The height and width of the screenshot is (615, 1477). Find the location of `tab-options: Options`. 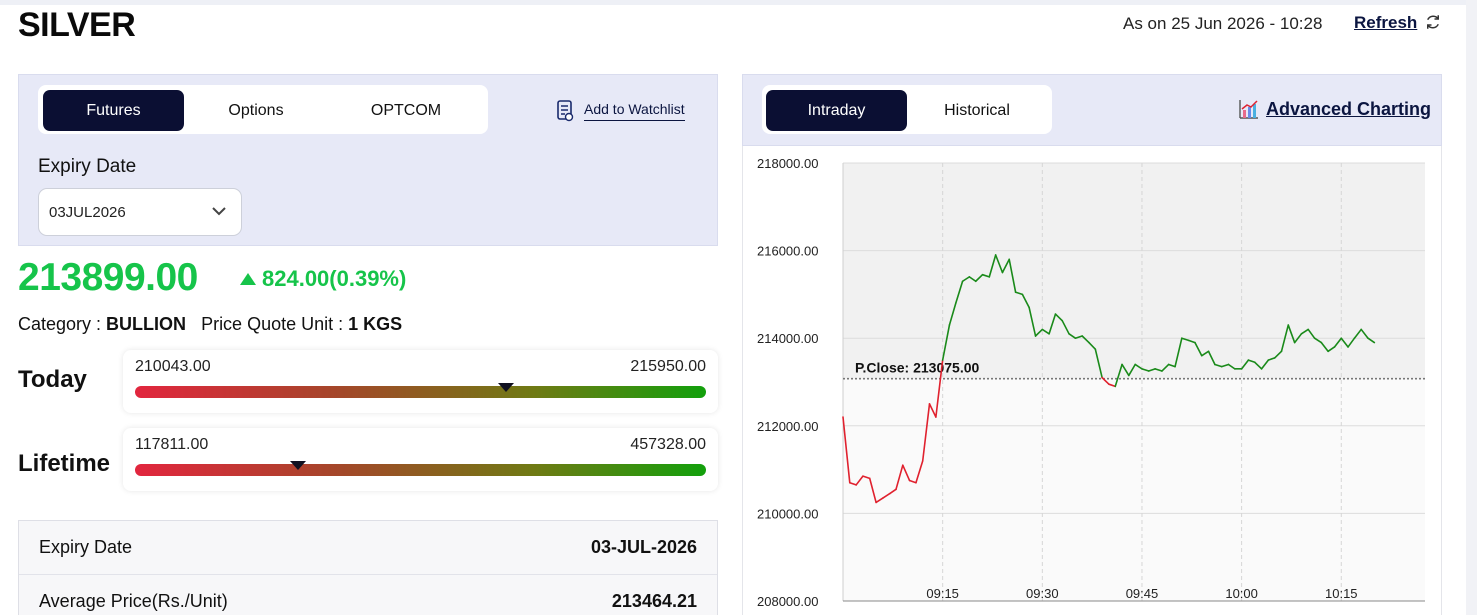

tab-options: Options is located at coordinates (256, 110).